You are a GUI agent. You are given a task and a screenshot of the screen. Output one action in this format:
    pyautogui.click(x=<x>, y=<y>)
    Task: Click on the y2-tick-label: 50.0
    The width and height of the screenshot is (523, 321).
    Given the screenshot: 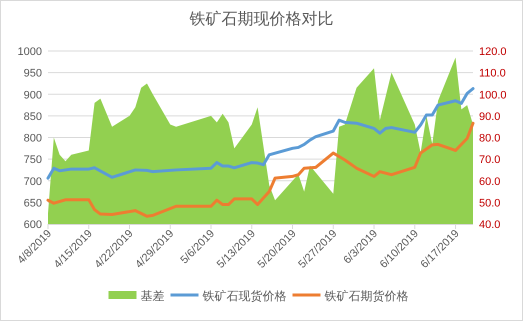 What is the action you would take?
    pyautogui.click(x=489, y=203)
    